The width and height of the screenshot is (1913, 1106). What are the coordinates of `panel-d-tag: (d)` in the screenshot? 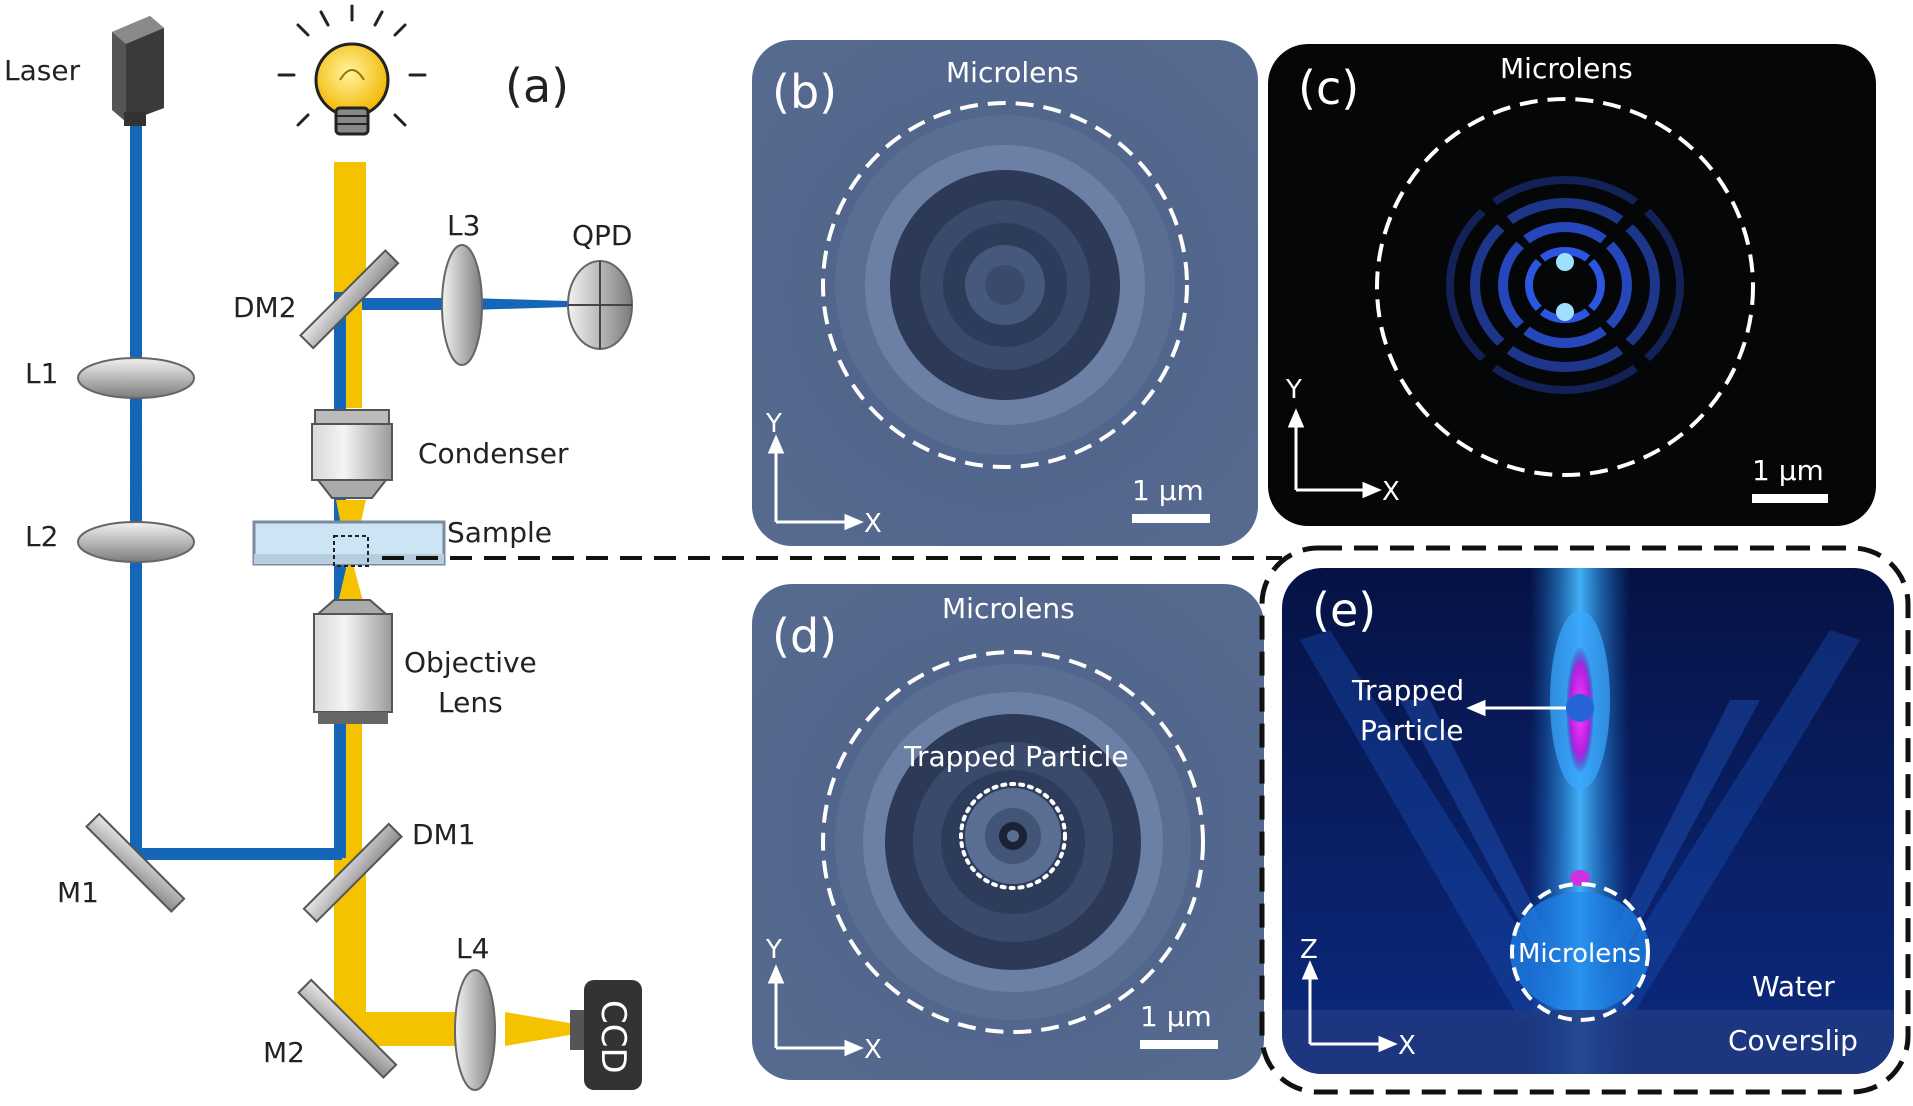 It's located at (804, 636).